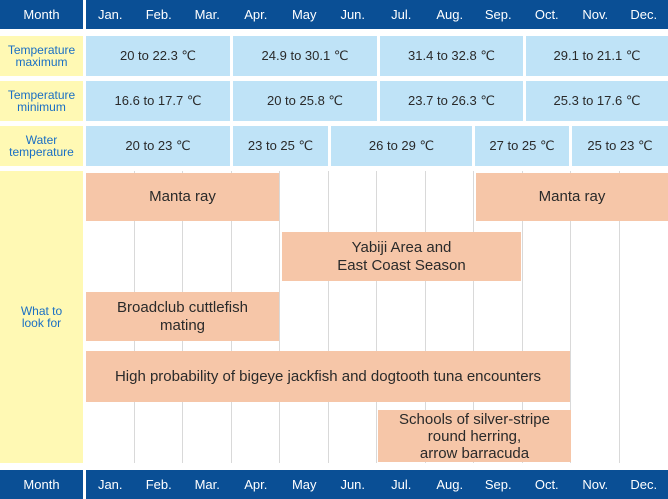 This screenshot has height=499, width=668. Describe the element at coordinates (498, 14) in the screenshot. I see `month-header-top-month: Sep.` at that location.